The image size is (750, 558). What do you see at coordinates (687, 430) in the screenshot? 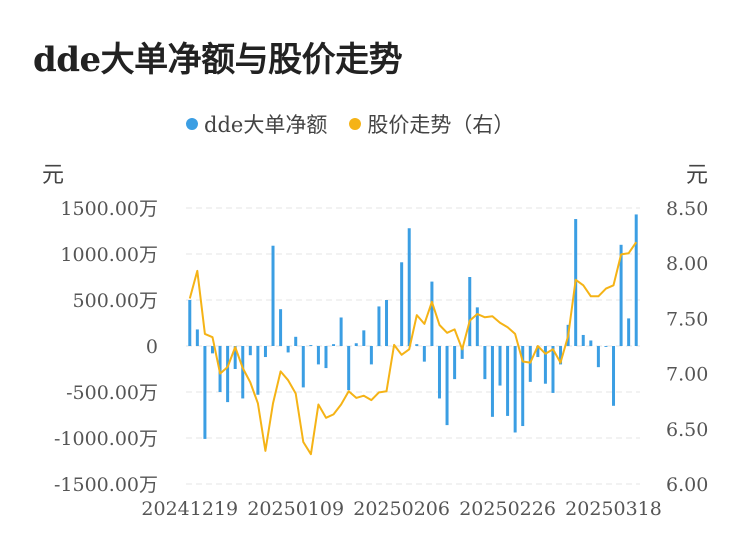
I see `right-tick-label: 6.50` at bounding box center [687, 430].